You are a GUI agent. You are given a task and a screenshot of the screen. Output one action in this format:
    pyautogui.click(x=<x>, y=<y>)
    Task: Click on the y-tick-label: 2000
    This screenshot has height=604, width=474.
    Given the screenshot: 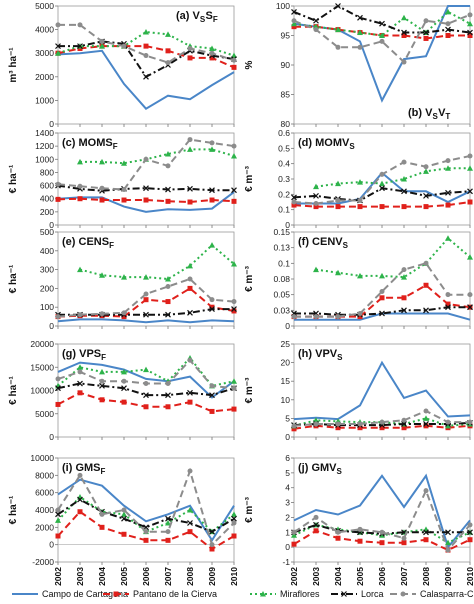 What is the action you would take?
    pyautogui.click(x=44, y=77)
    